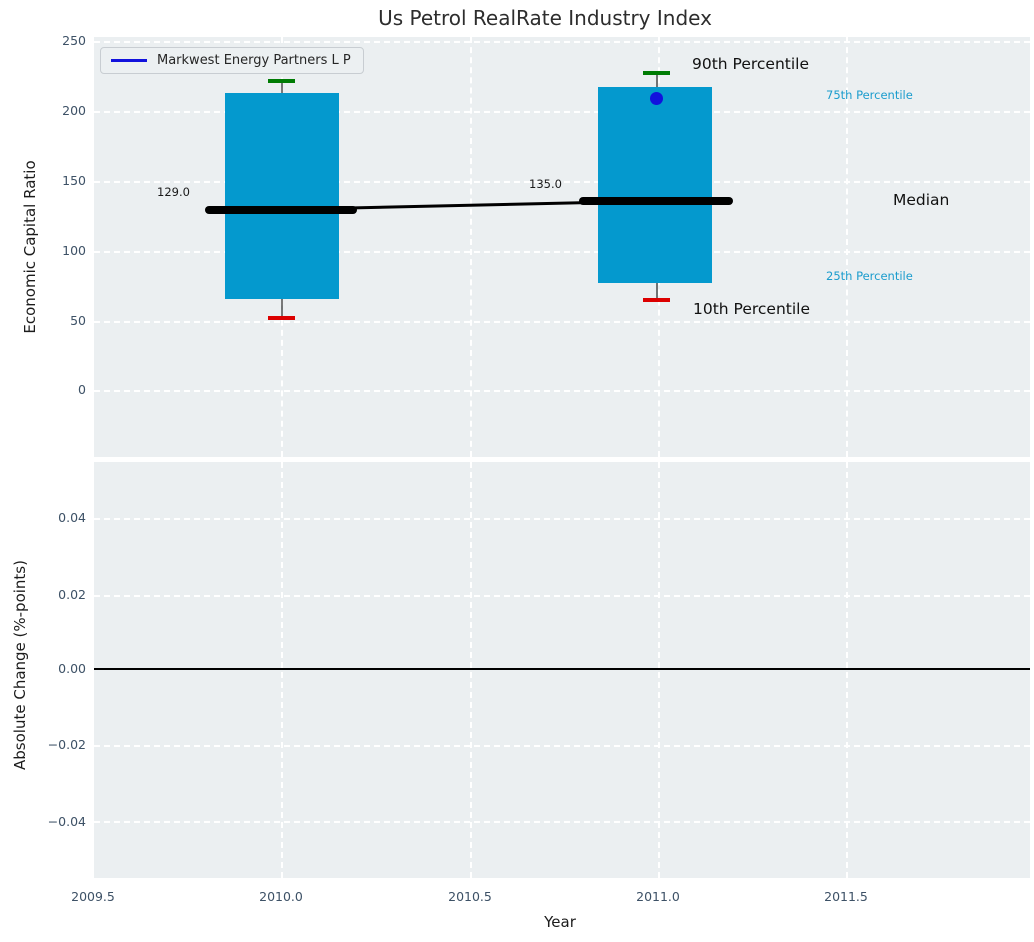  Describe the element at coordinates (281, 81) in the screenshot. I see `p90-cap-2010` at that location.